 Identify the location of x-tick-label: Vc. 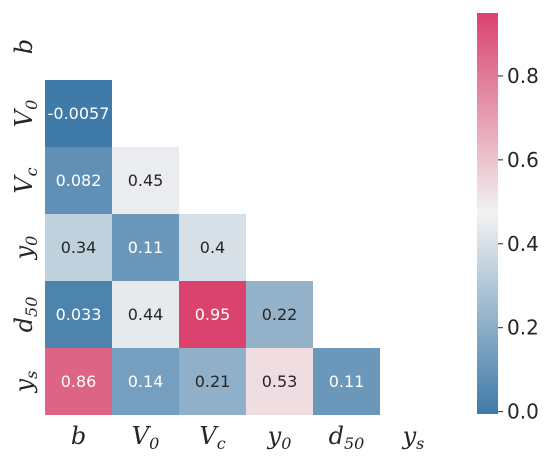
(212, 437).